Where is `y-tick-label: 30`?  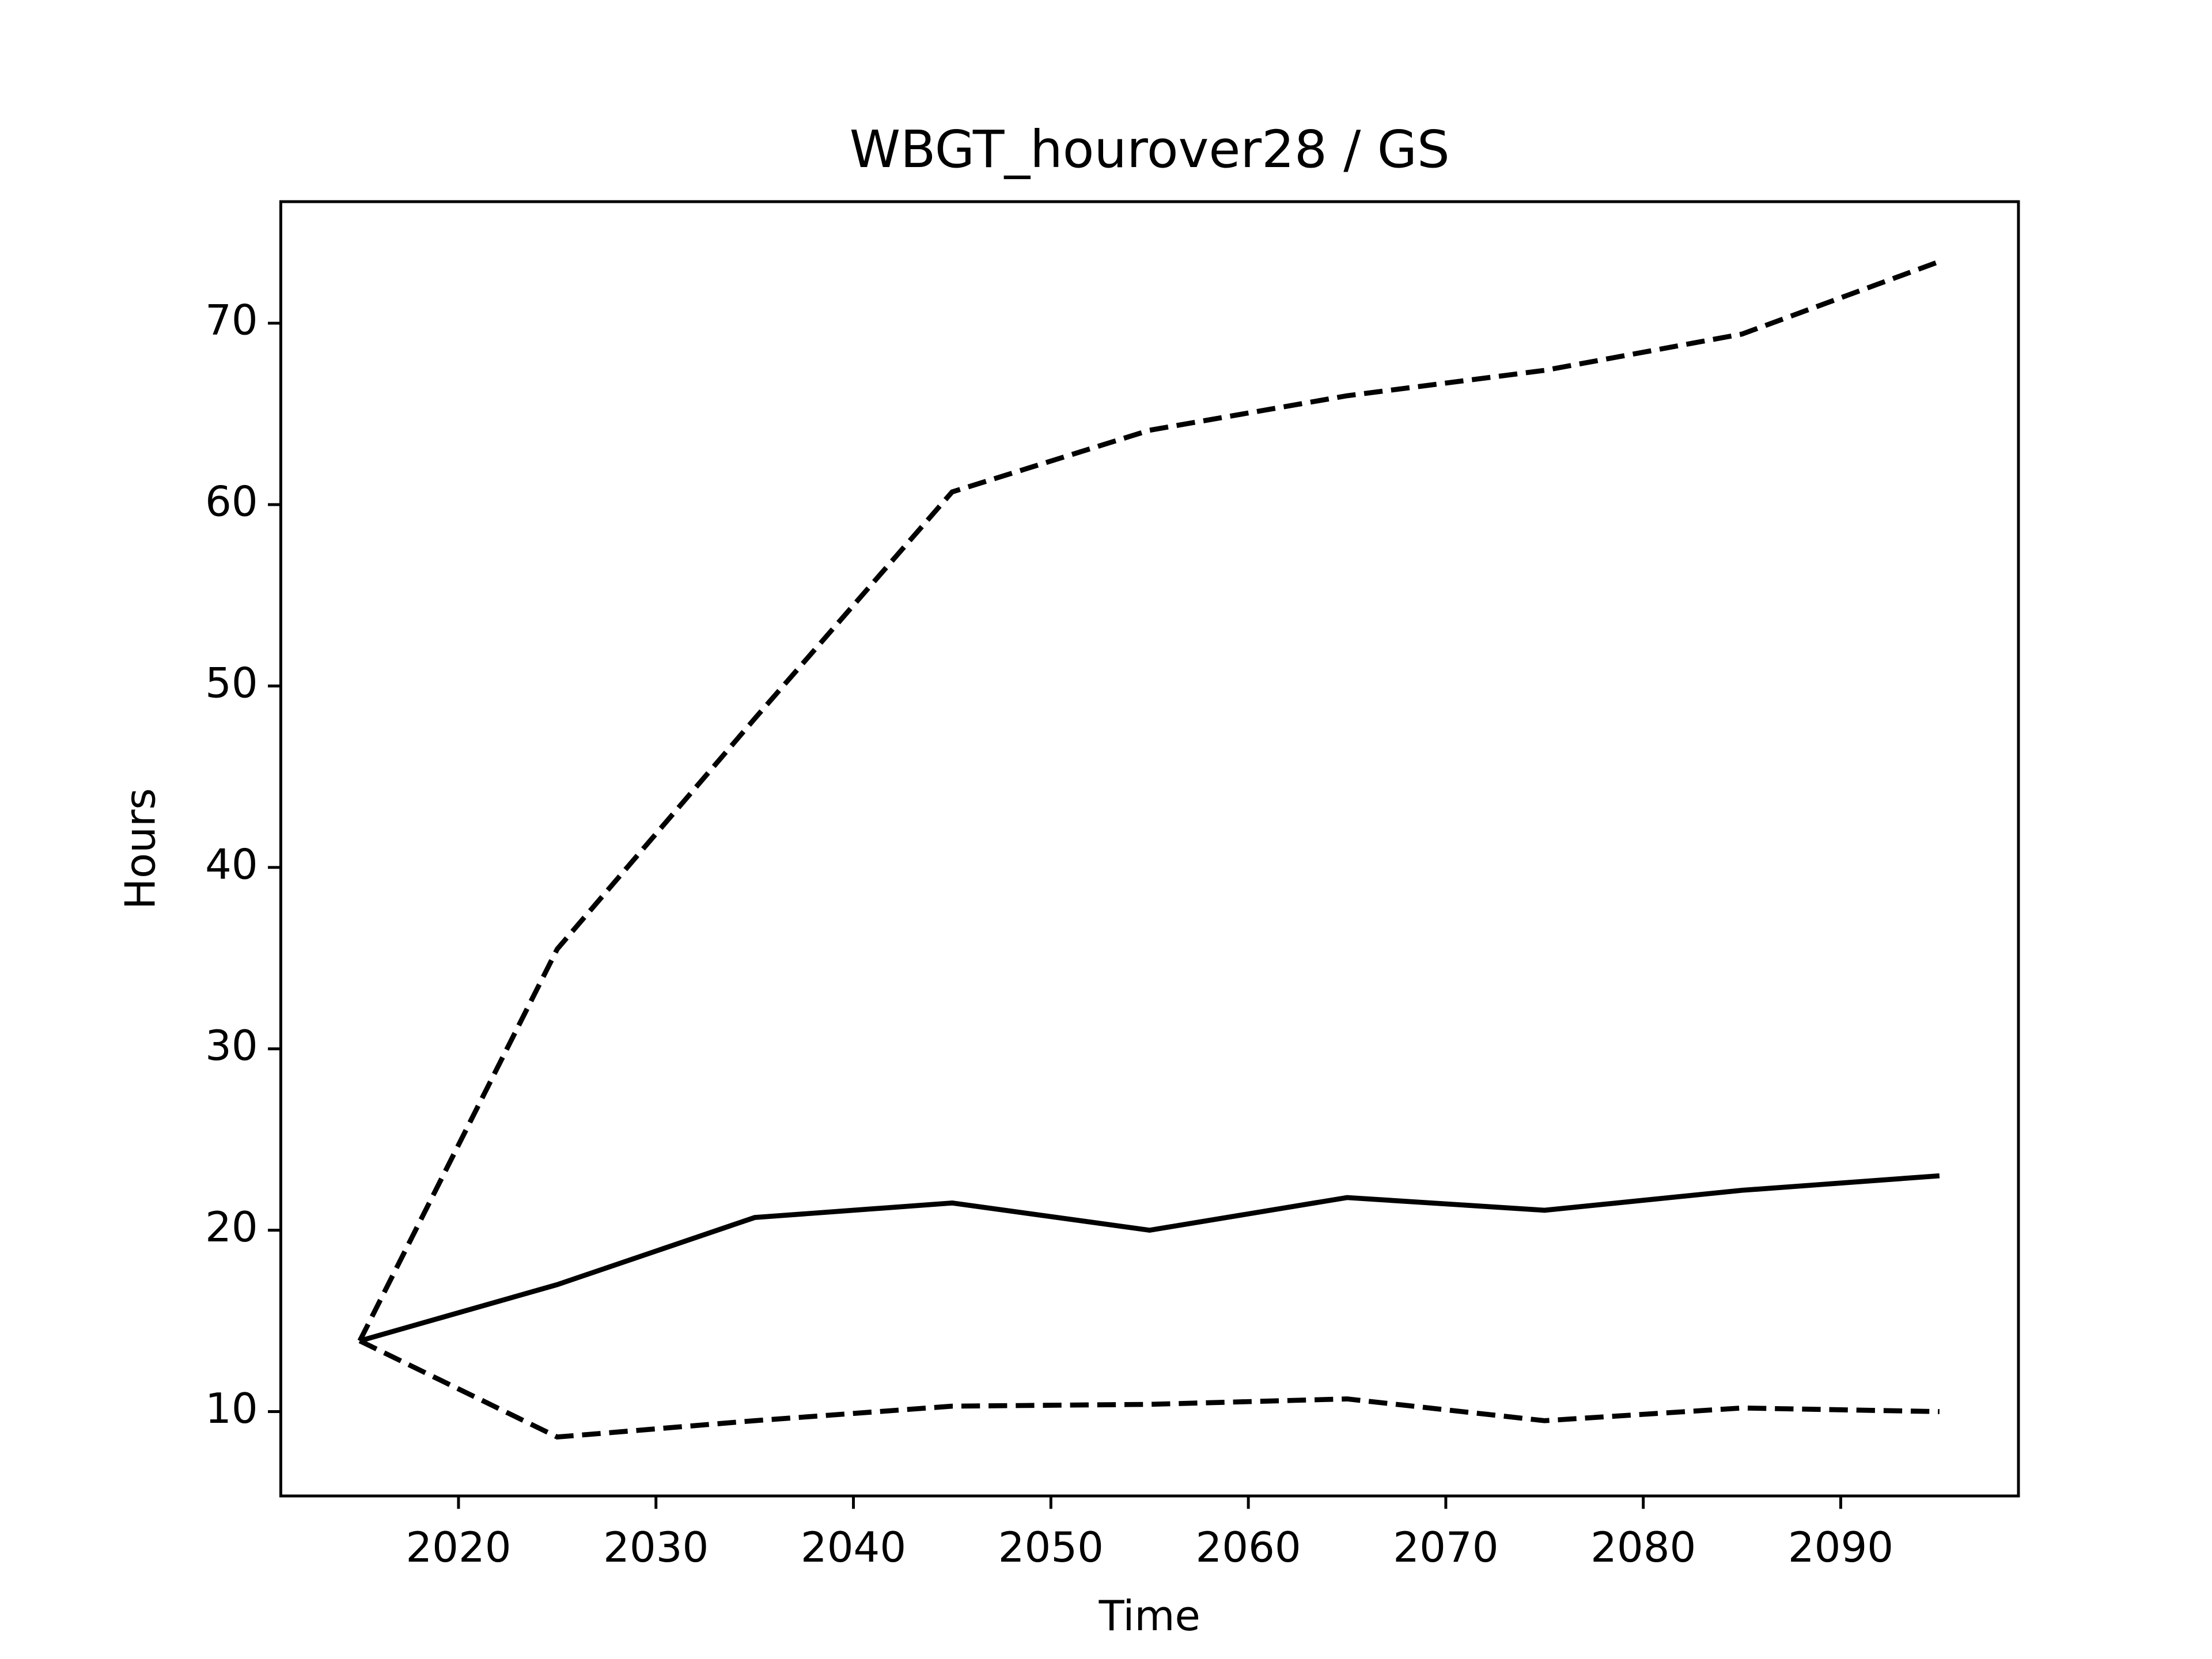 y-tick-label: 30 is located at coordinates (231, 1045).